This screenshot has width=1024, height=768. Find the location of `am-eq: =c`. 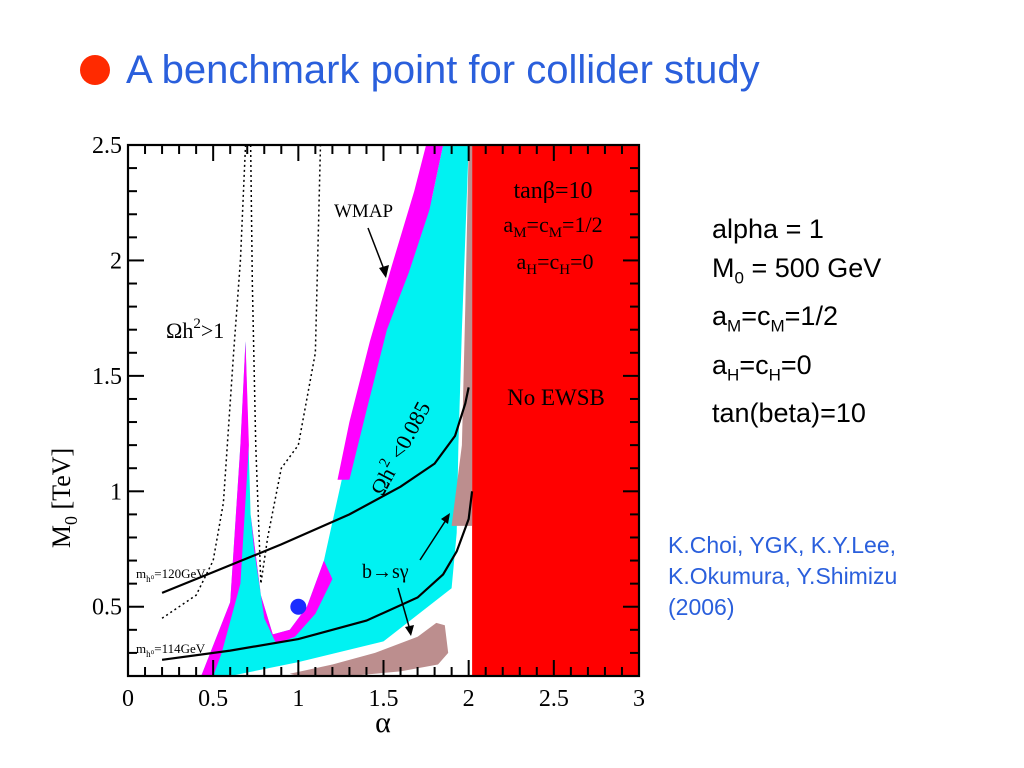

am-eq: =c is located at coordinates (538, 224).